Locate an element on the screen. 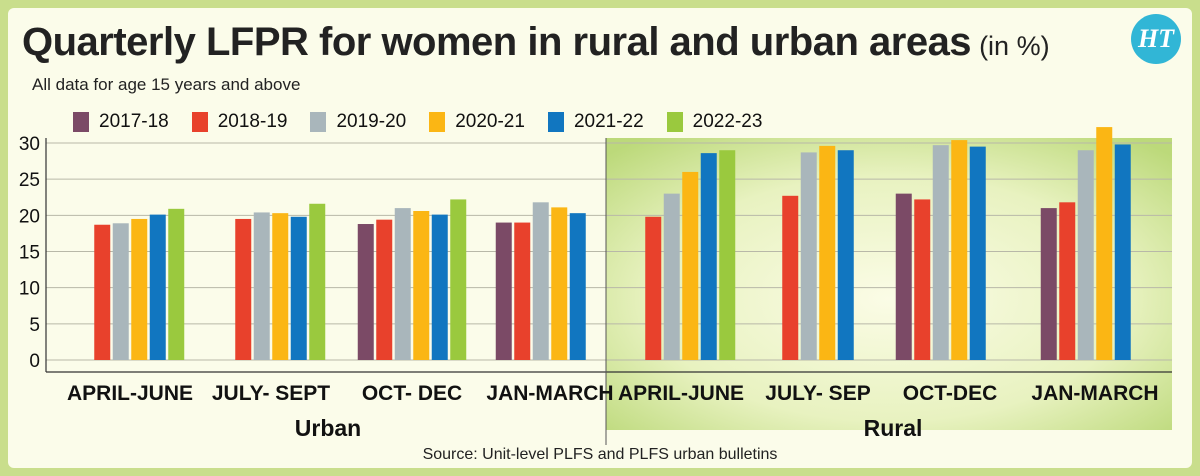 Image resolution: width=1200 pixels, height=476 pixels. y-tick-label: 10 is located at coordinates (29, 289).